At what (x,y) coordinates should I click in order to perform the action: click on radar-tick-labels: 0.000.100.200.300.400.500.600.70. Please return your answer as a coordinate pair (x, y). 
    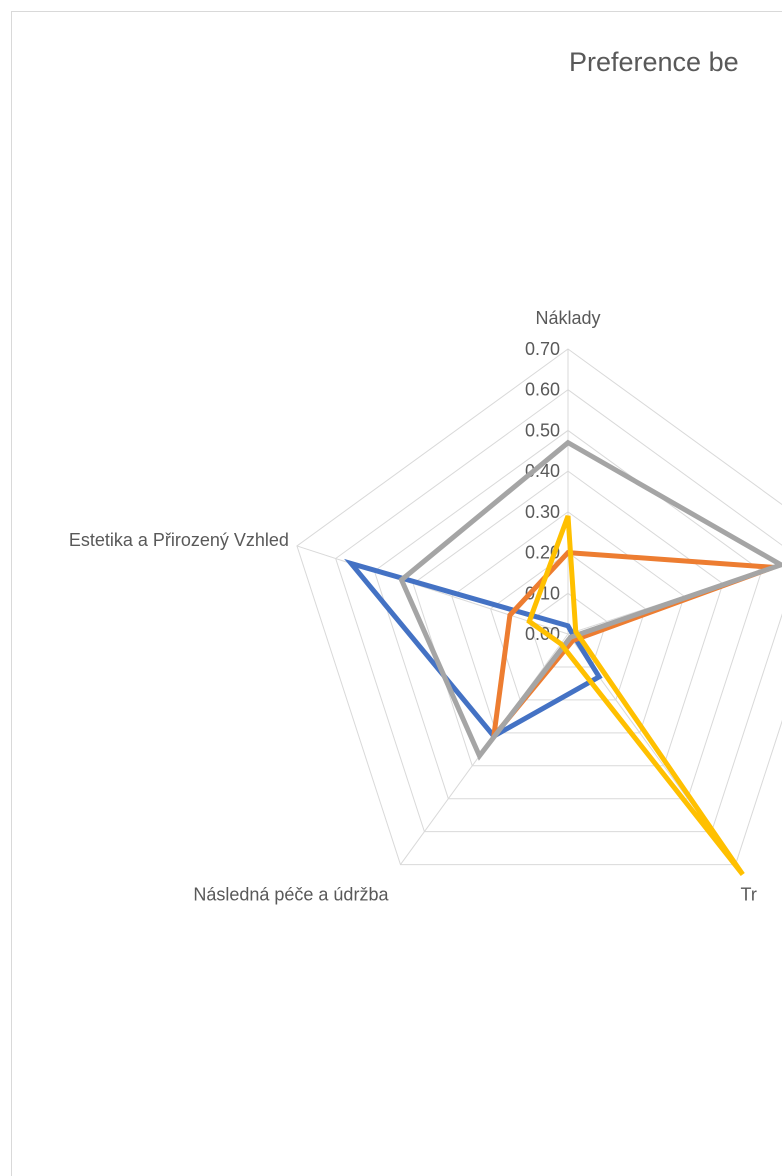
    Looking at the image, I should click on (542, 491).